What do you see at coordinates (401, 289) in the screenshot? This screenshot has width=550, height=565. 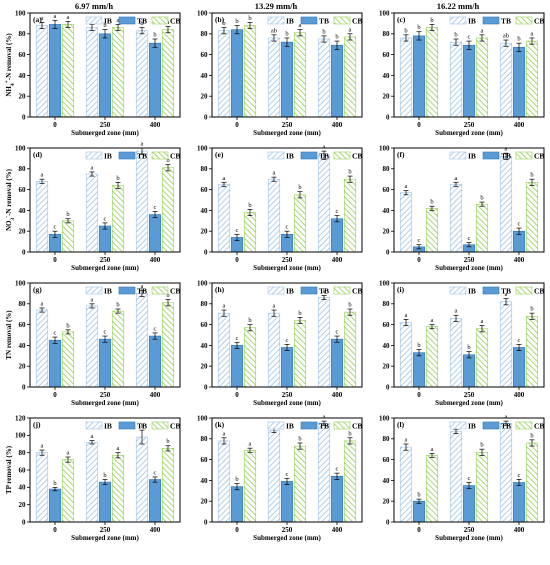 I see `panel-label: (i)` at bounding box center [401, 289].